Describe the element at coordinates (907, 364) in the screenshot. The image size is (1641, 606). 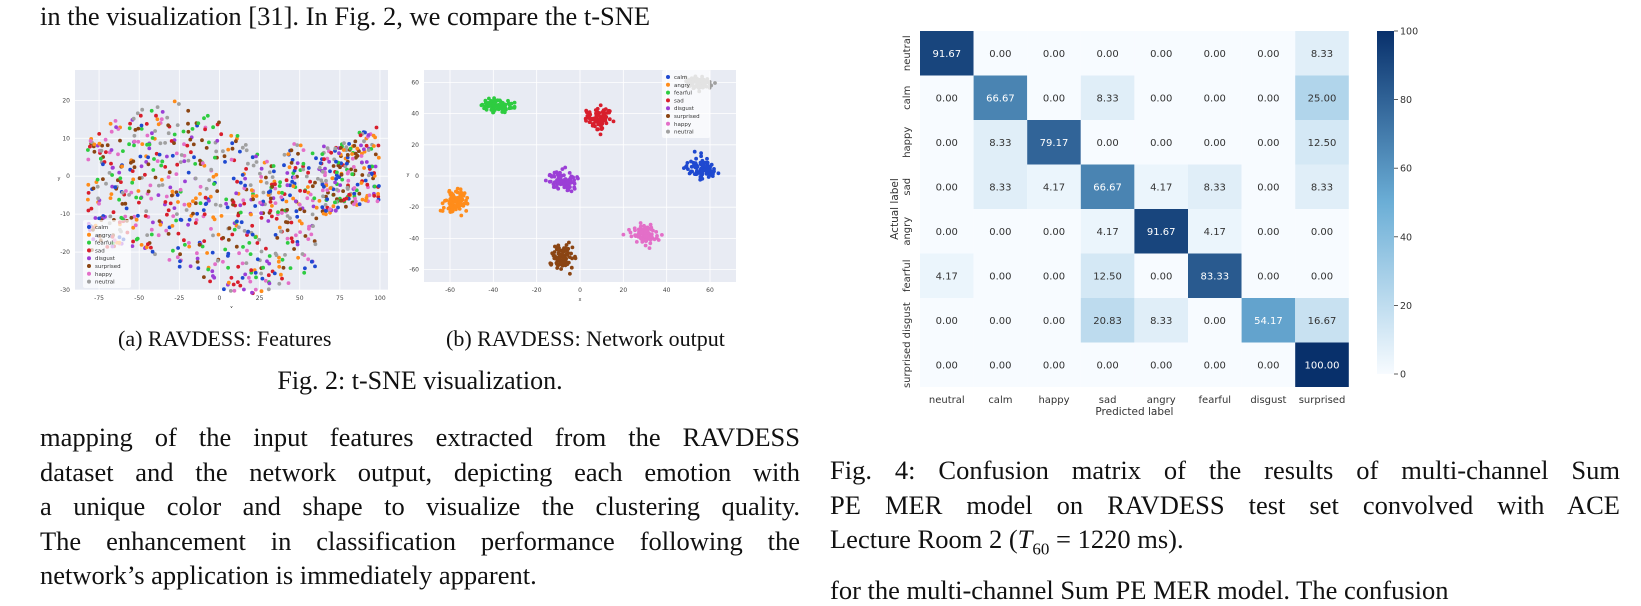
I see `y-tick-label: surprised` at that location.